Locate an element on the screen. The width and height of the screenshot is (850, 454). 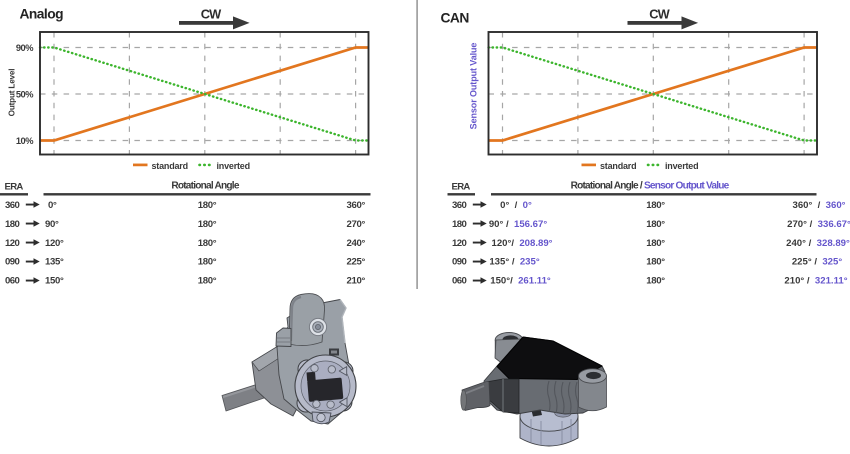
svg-text: CAN is located at coordinates (455, 18).